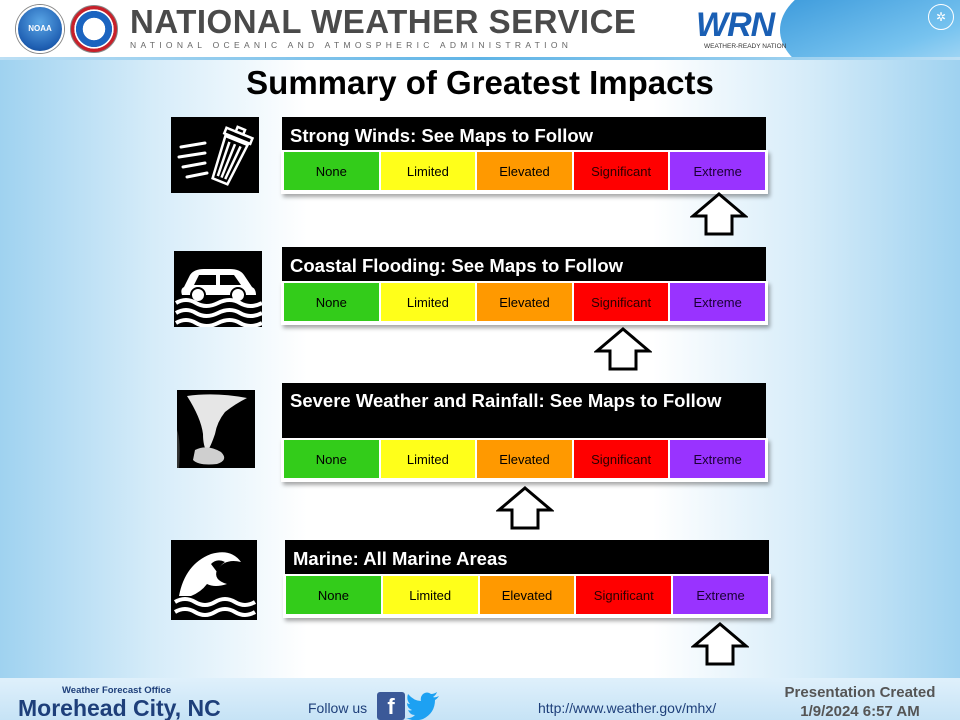 This screenshot has height=720, width=960. I want to click on header-title: NATIONAL WEATHER SERVICE, so click(383, 21).